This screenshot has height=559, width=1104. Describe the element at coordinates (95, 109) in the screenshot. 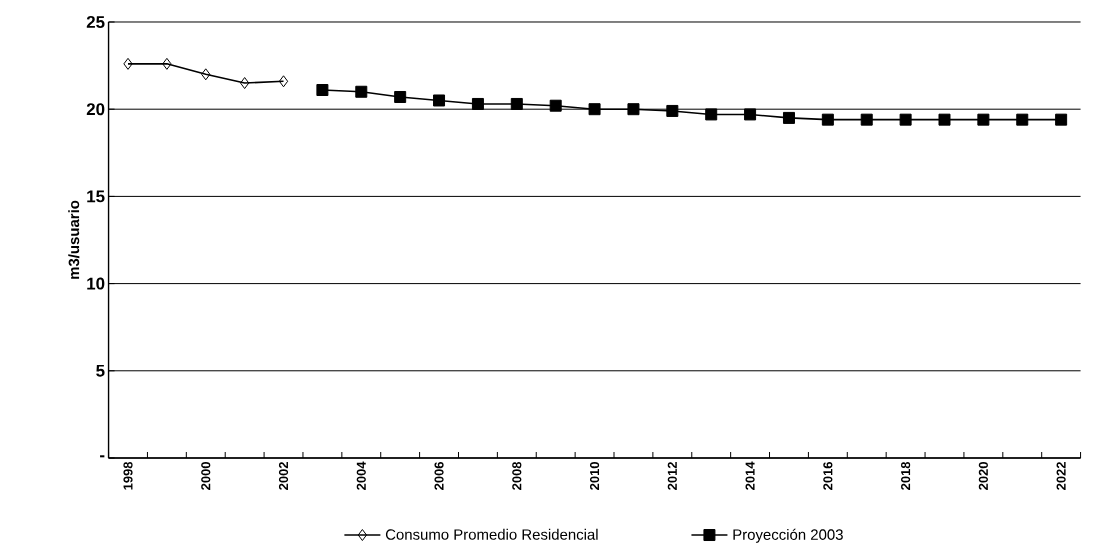

I see `y-tick-label: 20` at that location.